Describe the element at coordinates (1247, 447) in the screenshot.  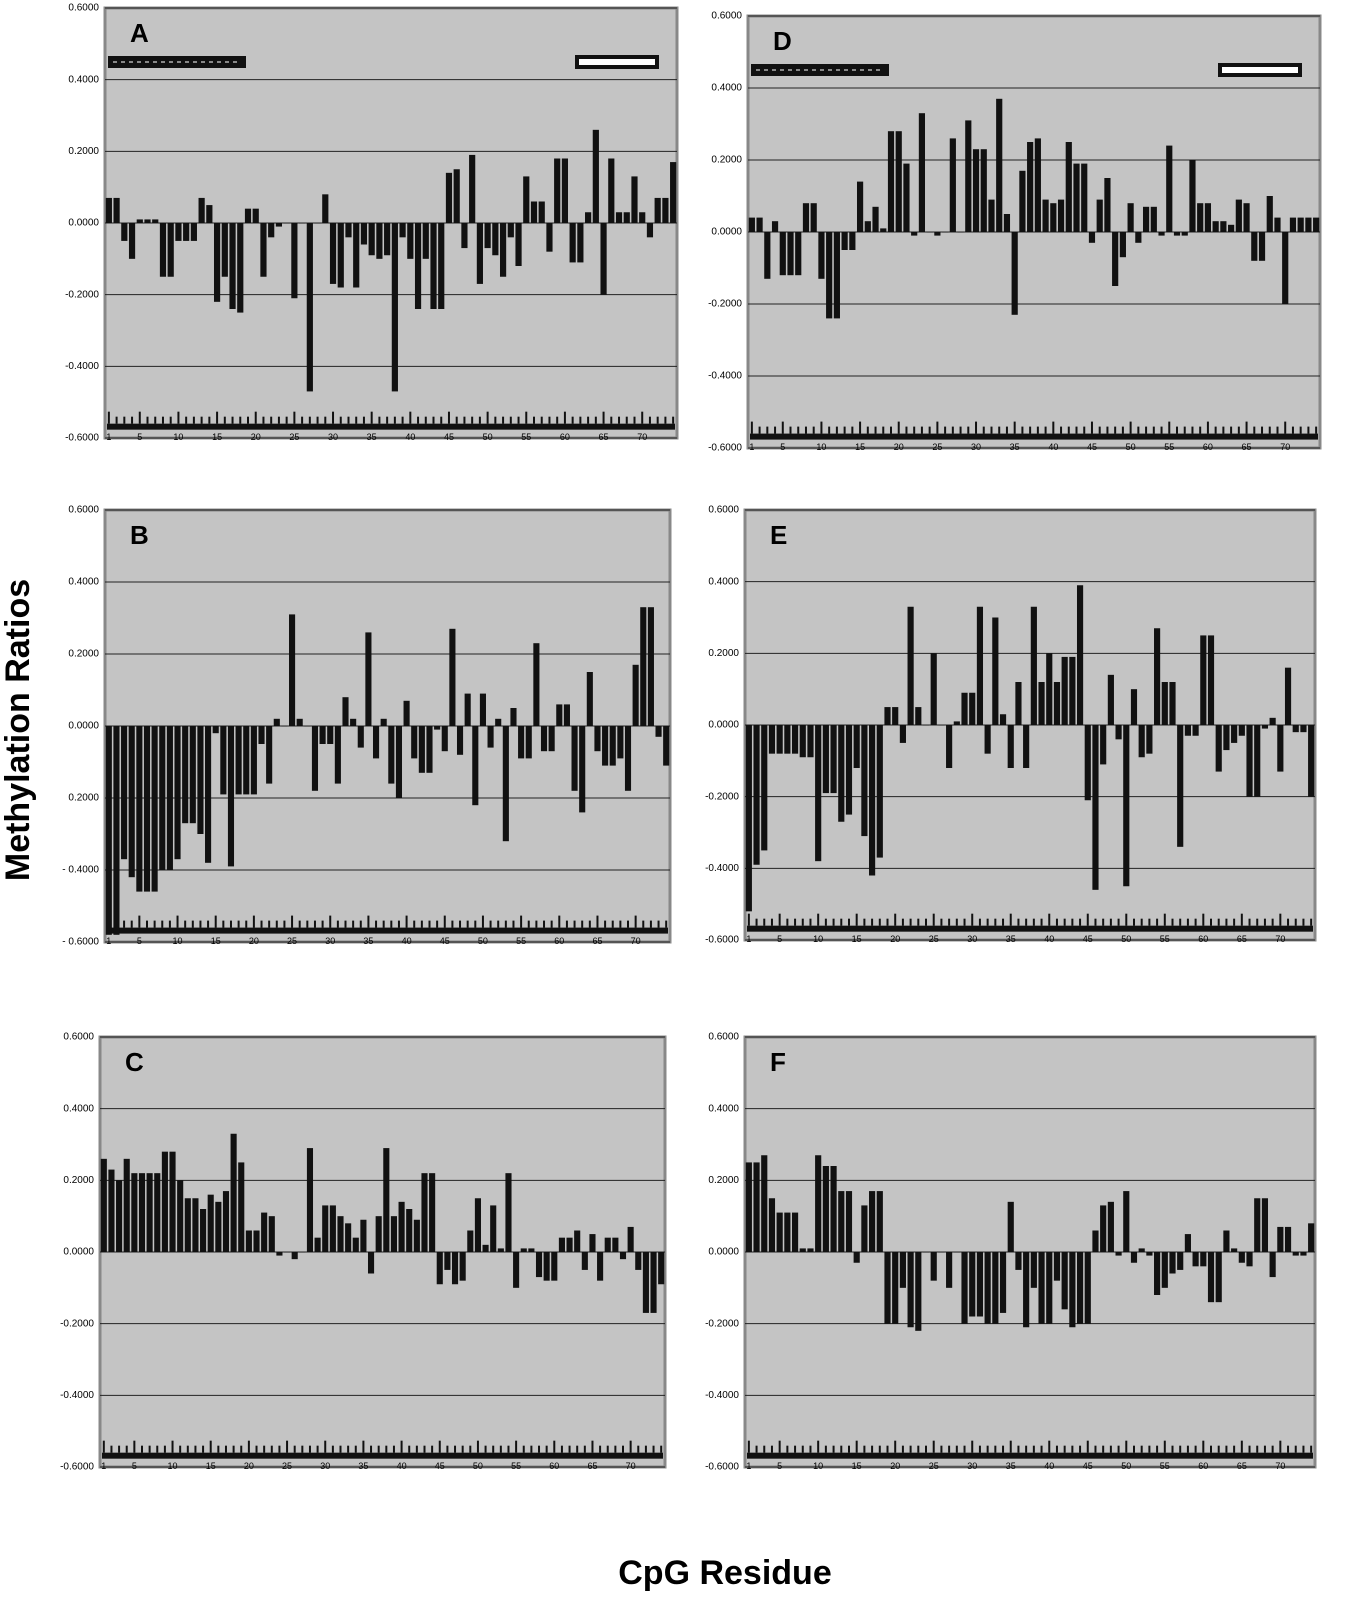
I see `x-tick-label: 65` at that location.